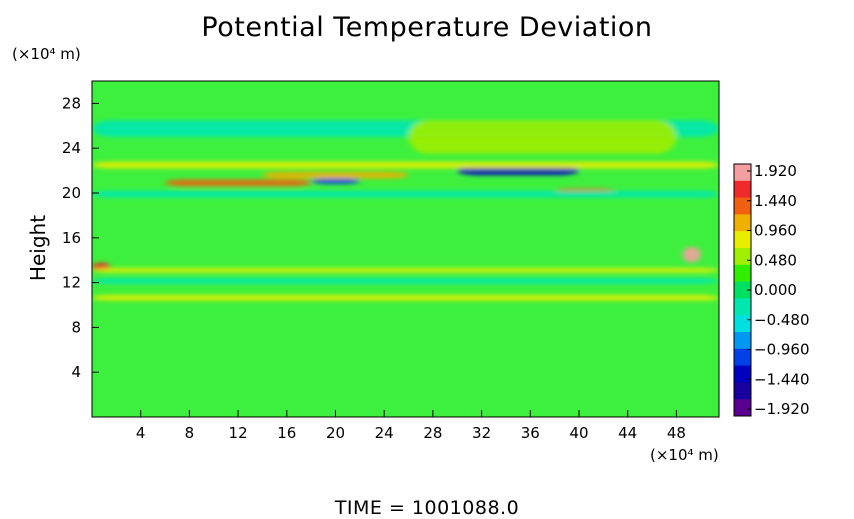 The width and height of the screenshot is (854, 519). What do you see at coordinates (684, 455) in the screenshot?
I see `x-axis-unit: (×10⁴ m)` at bounding box center [684, 455].